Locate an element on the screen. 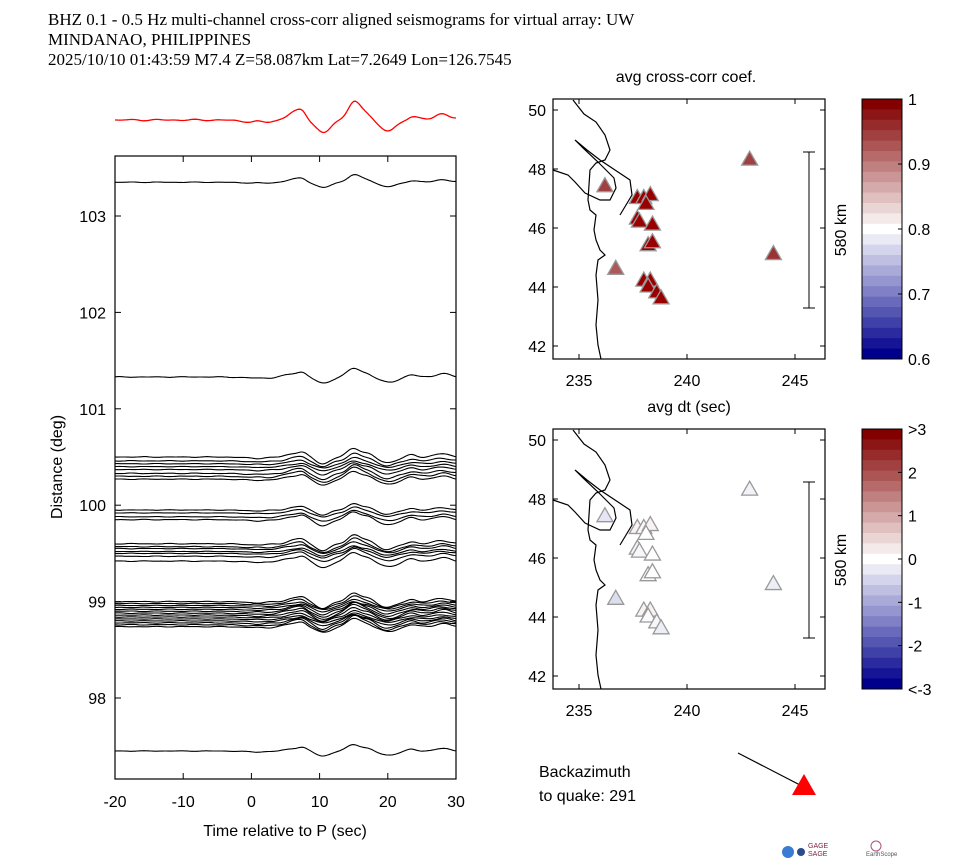 This screenshot has height=866, width=971. y-tick-label: 101 is located at coordinates (92, 410).